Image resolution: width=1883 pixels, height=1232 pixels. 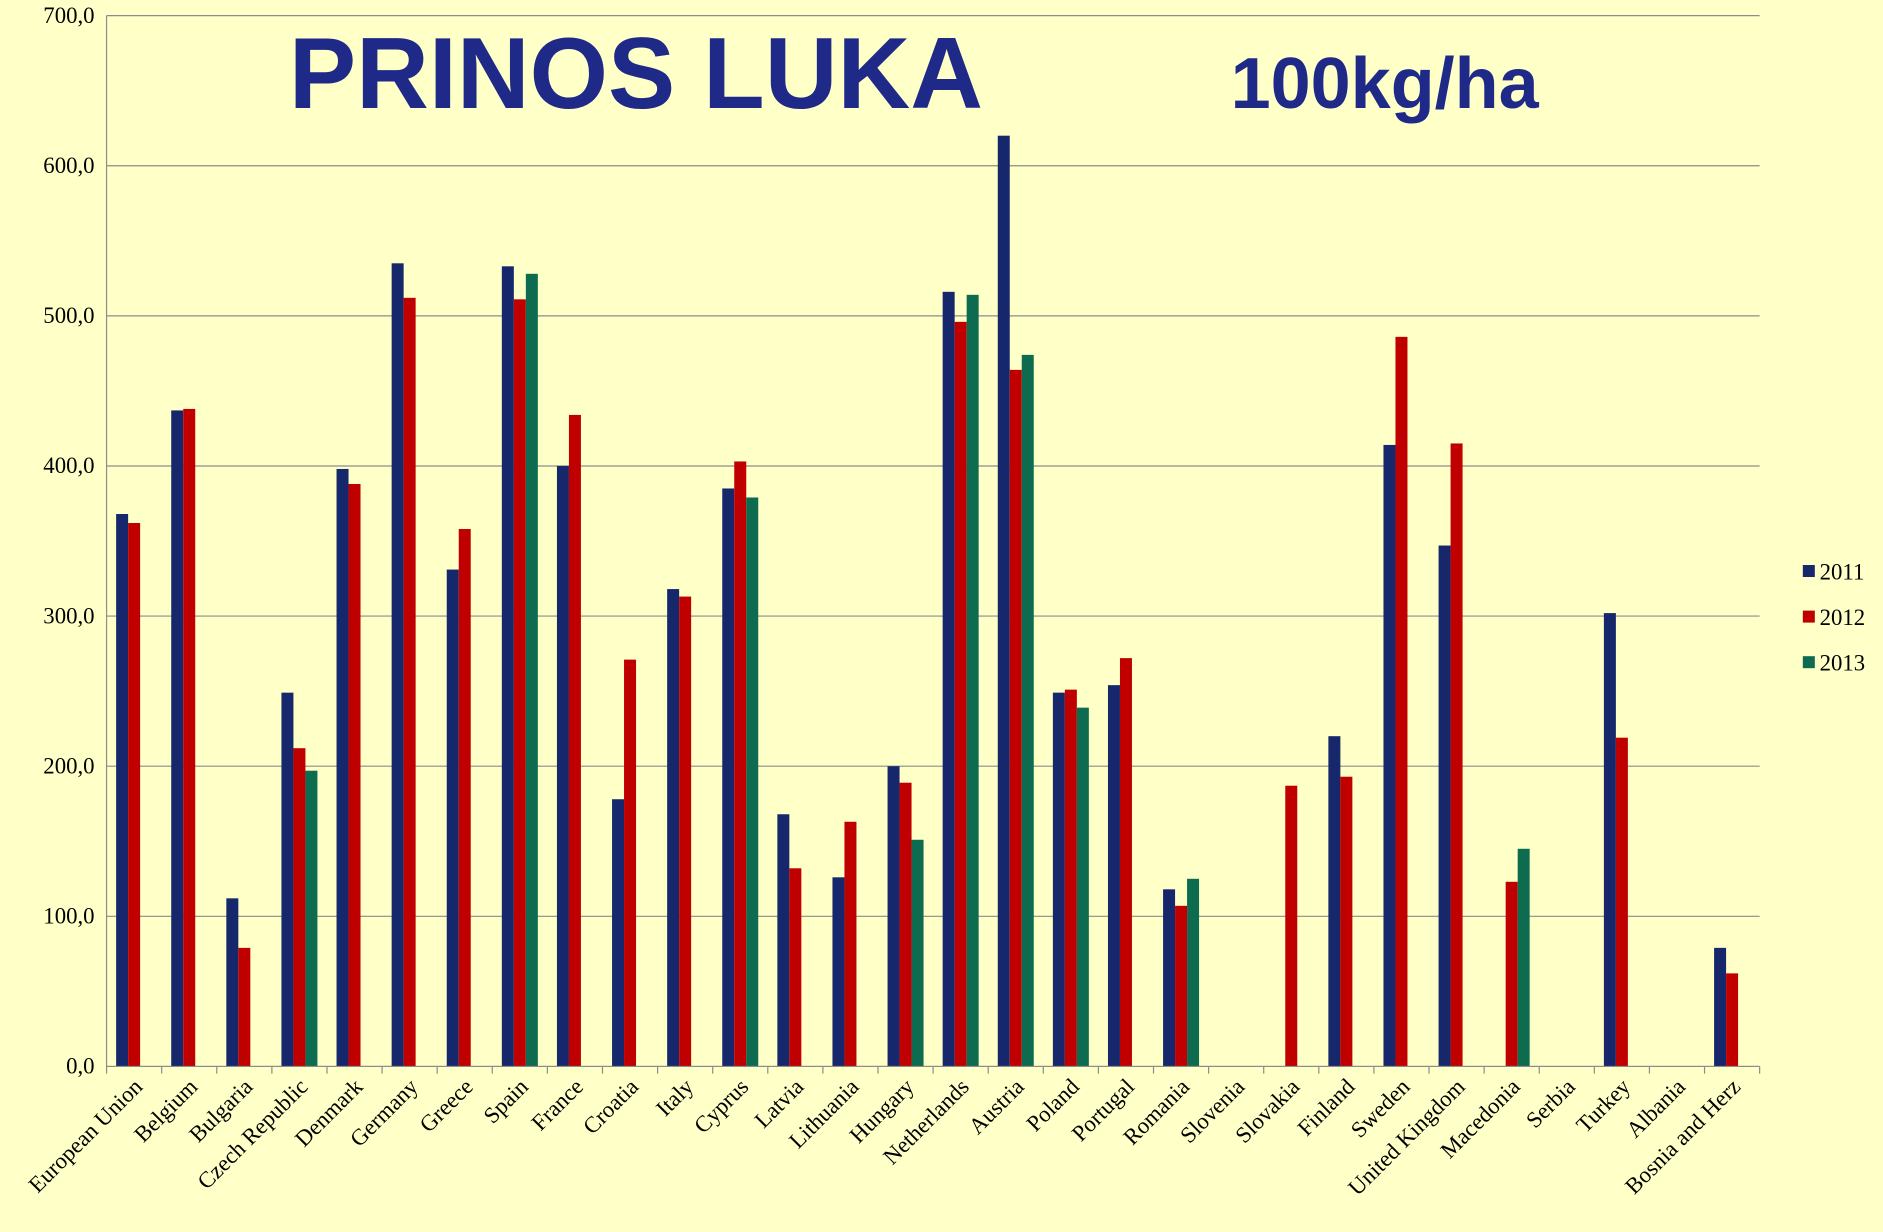 What do you see at coordinates (68, 15) in the screenshot?
I see `y-tick-label: 700,0` at bounding box center [68, 15].